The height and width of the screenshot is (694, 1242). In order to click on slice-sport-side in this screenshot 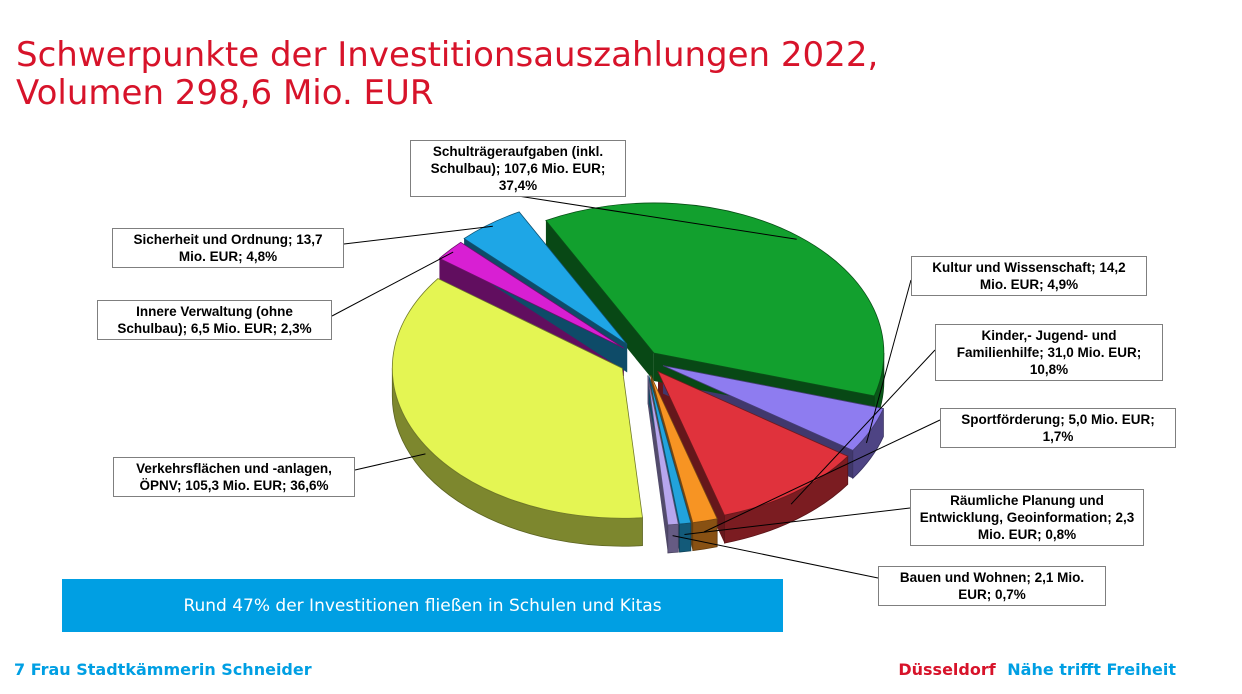, I will do `click(705, 535)`.